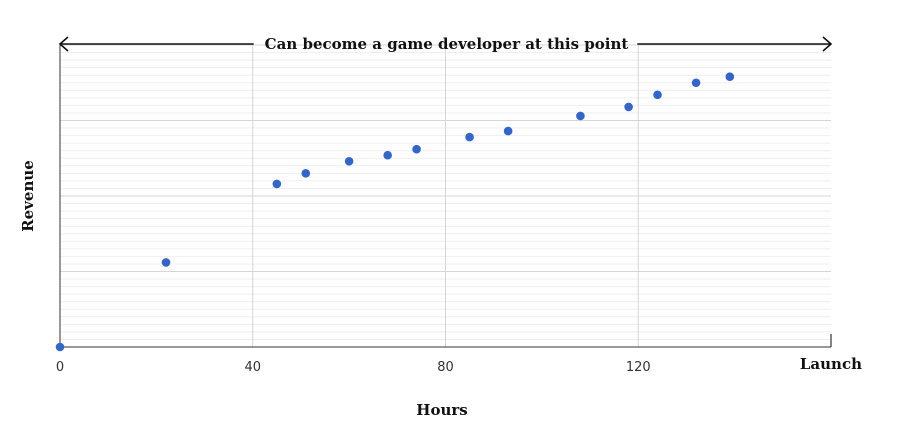  Describe the element at coordinates (638, 367) in the screenshot. I see `x-tick-label: 120` at that location.